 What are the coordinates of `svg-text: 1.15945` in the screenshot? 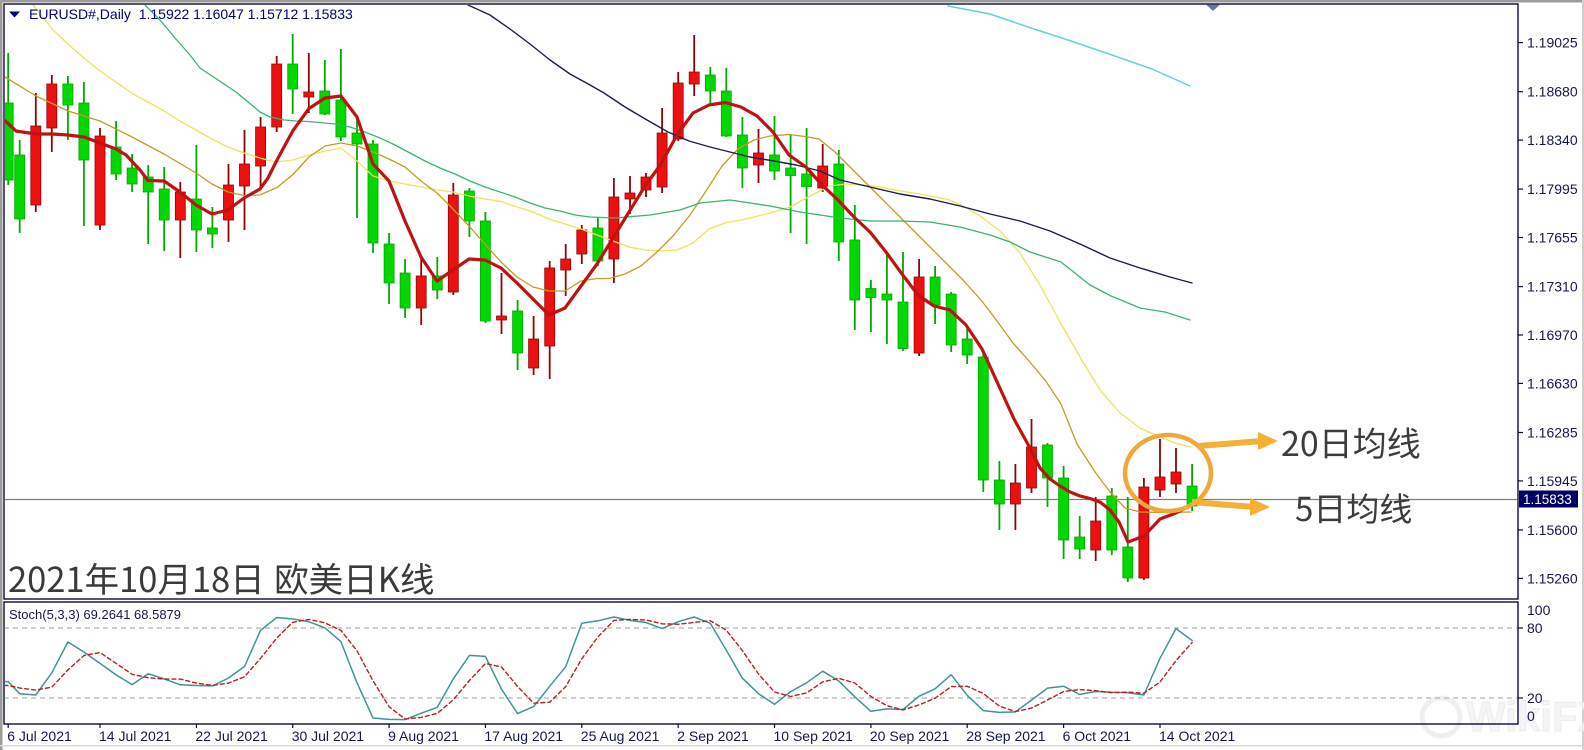 It's located at (1552, 481).